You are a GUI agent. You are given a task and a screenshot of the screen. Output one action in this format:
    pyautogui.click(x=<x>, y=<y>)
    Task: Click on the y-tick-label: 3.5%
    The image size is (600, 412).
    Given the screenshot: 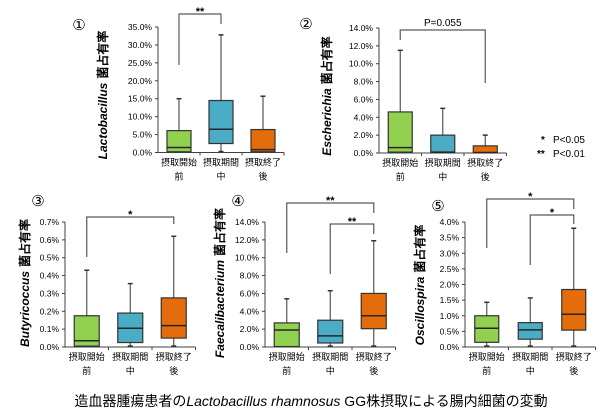 What is the action you would take?
    pyautogui.click(x=450, y=238)
    